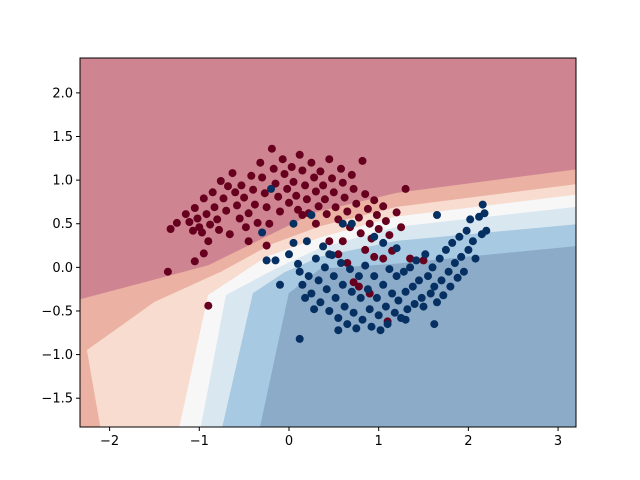 The image size is (640, 480). Describe the element at coordinates (109, 441) in the screenshot. I see `x-tick-label: −2` at that location.